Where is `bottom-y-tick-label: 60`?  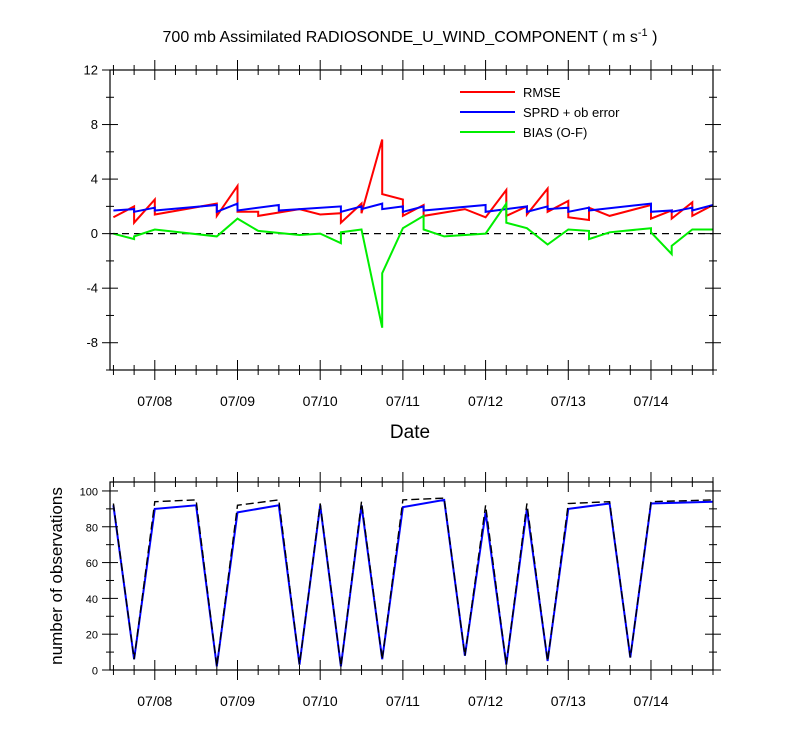 bottom-y-tick-label: 60 is located at coordinates (92, 564).